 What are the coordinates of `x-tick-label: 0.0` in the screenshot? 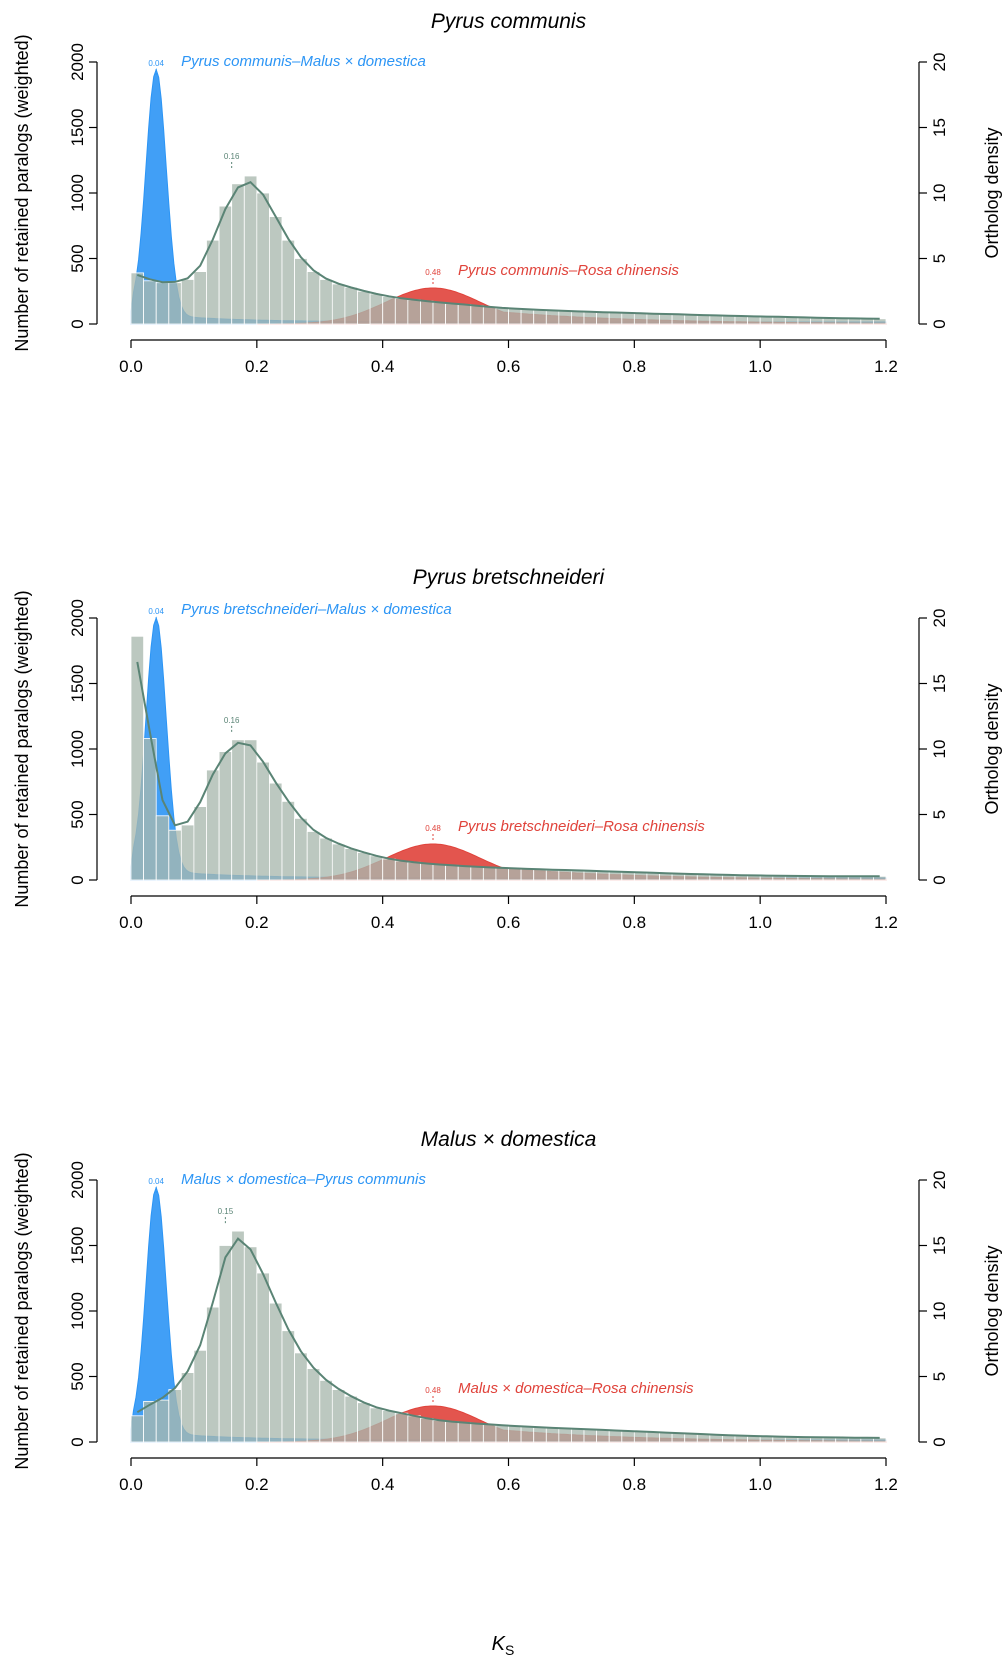 It's located at (131, 366).